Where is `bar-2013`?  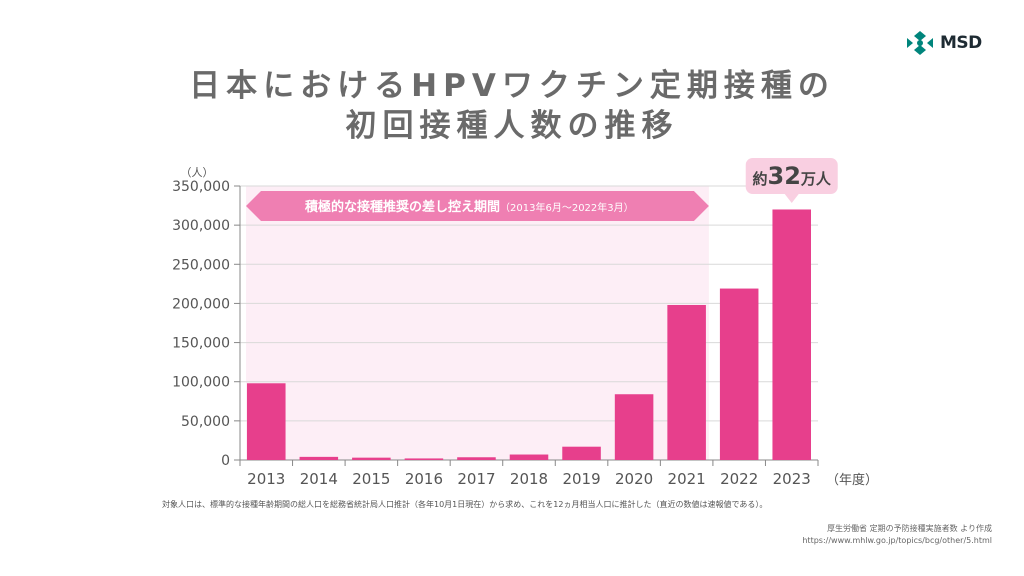
bar-2013 is located at coordinates (266, 421).